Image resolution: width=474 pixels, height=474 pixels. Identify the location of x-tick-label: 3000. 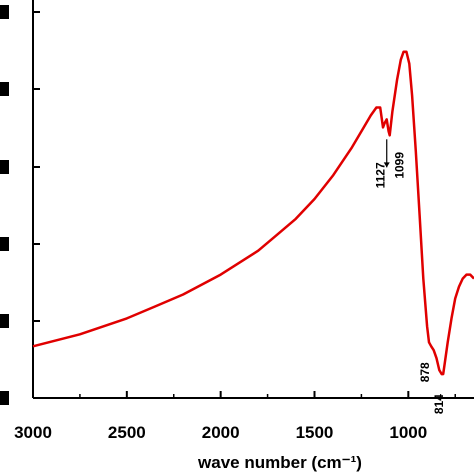
(33, 432).